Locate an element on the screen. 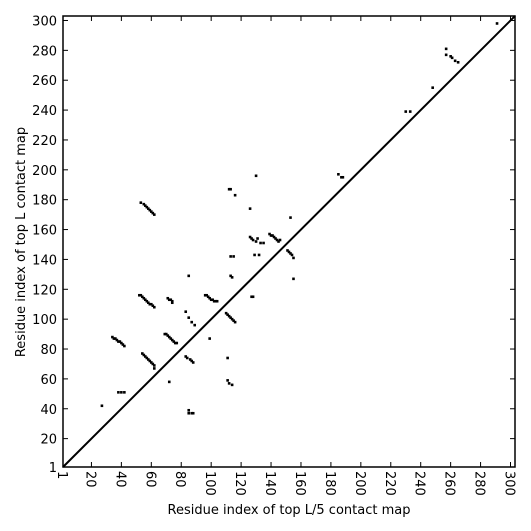  x-tick-label: 1 is located at coordinates (61, 475).